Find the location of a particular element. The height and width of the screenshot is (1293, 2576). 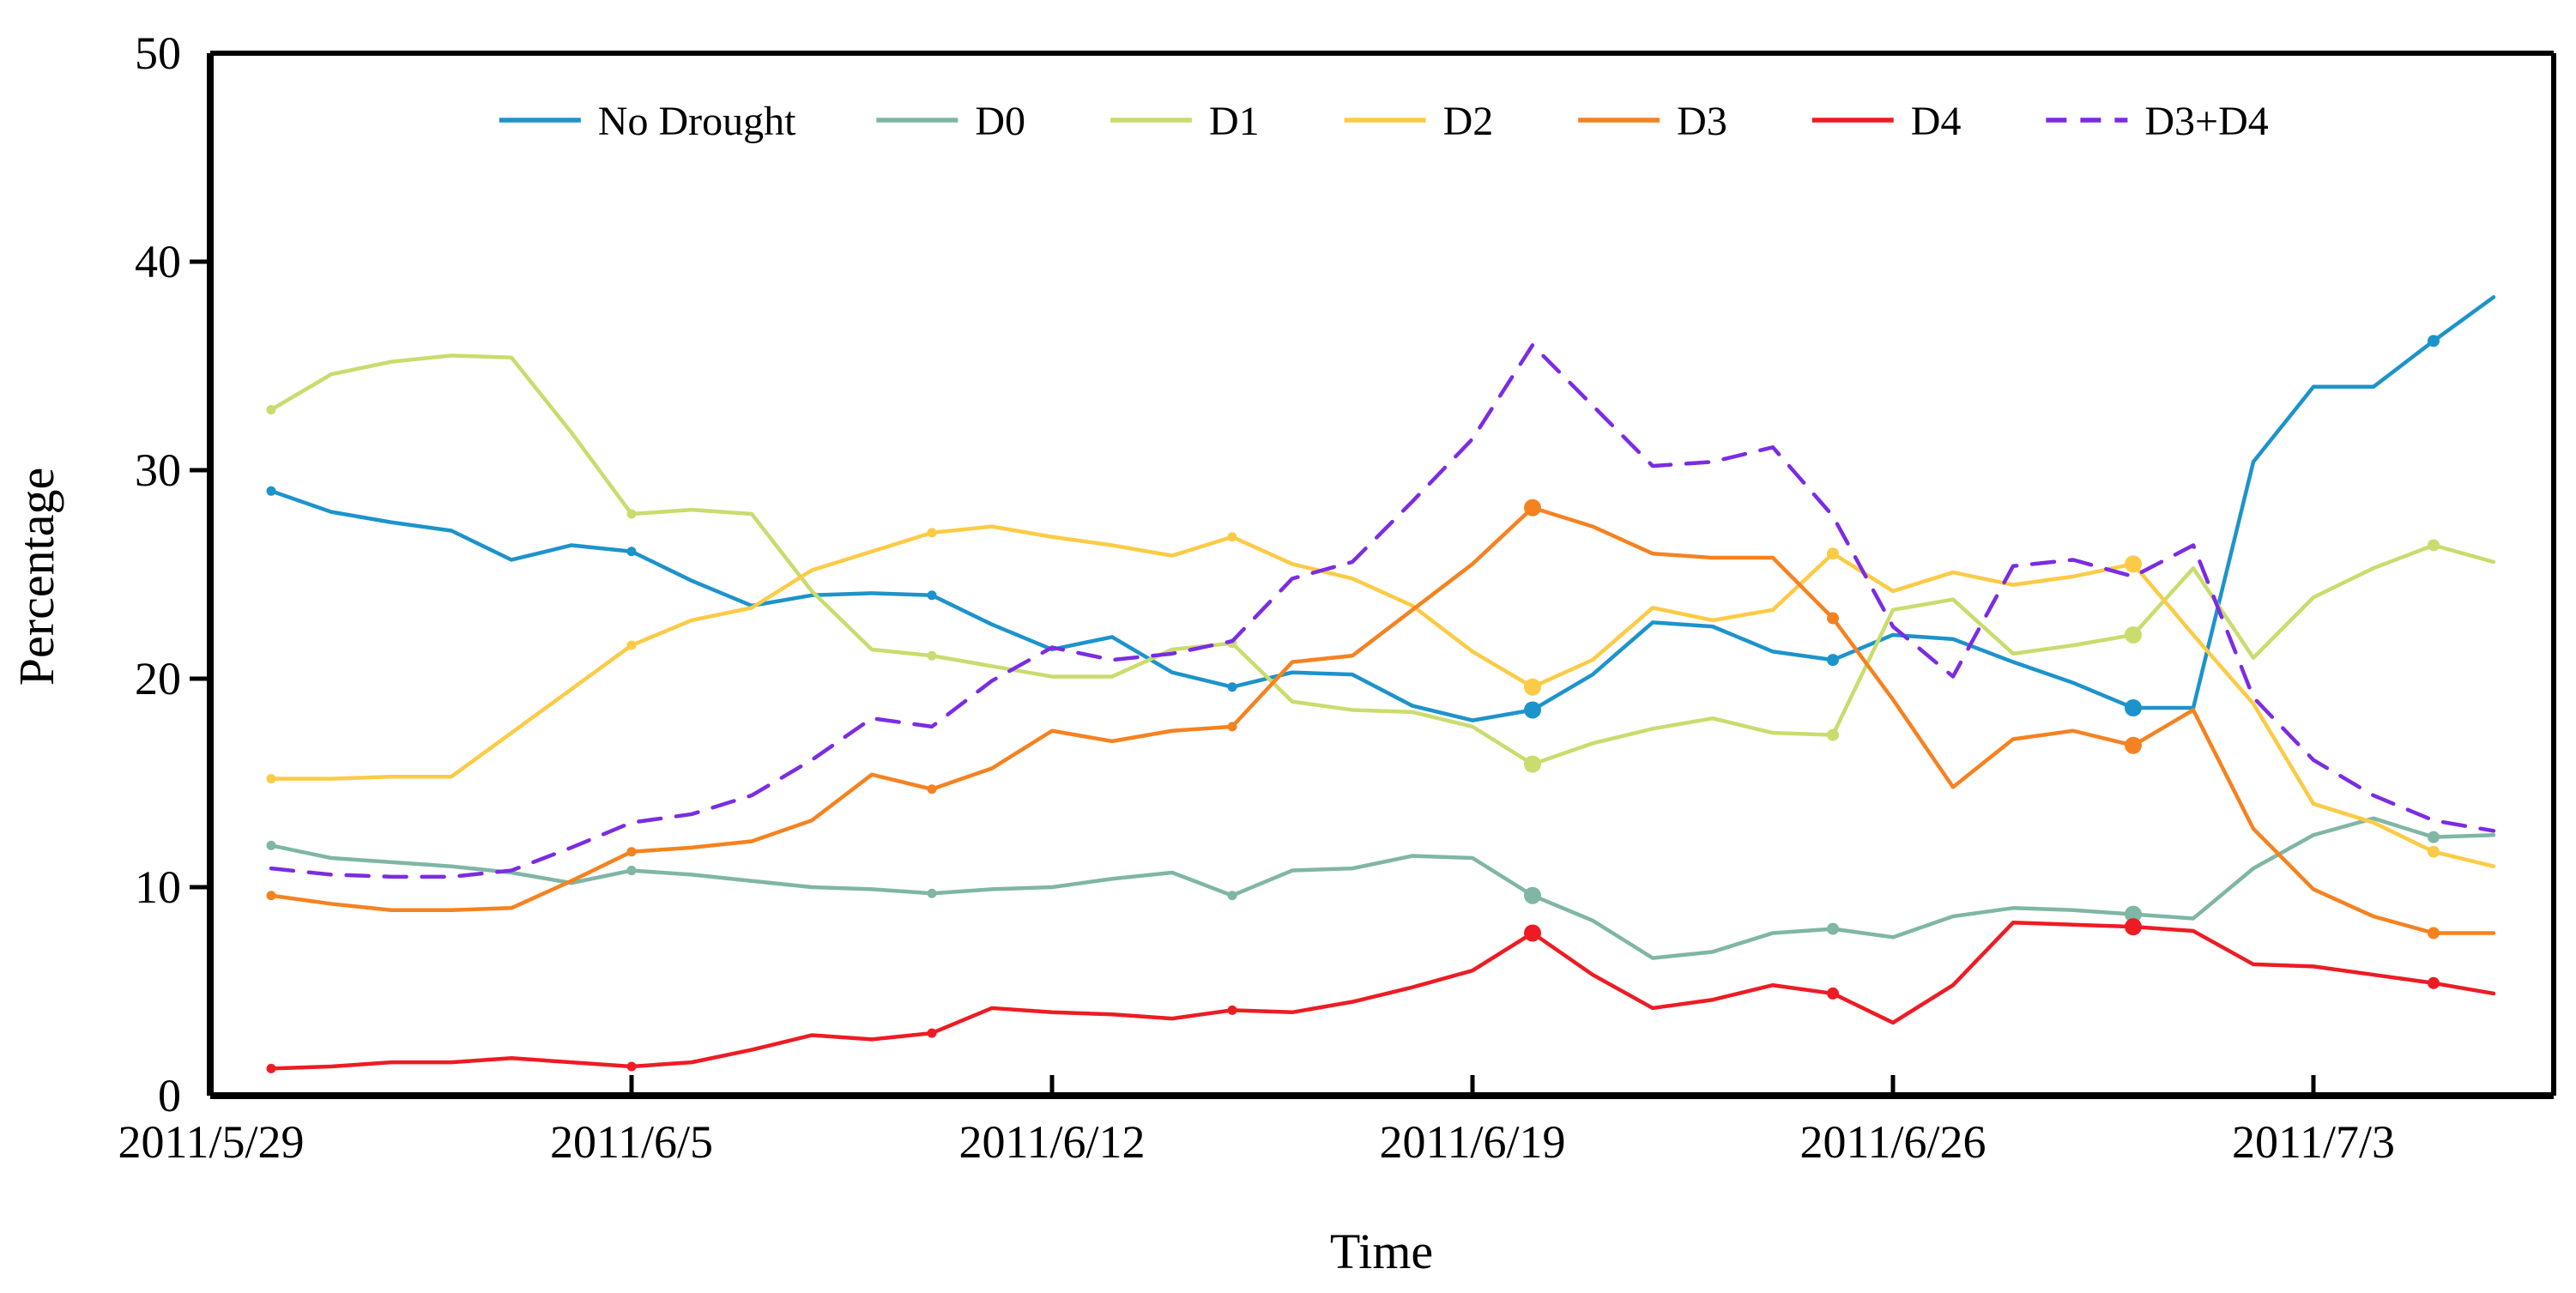

legend-item-d3-d4: D3+D4 is located at coordinates (2157, 121).